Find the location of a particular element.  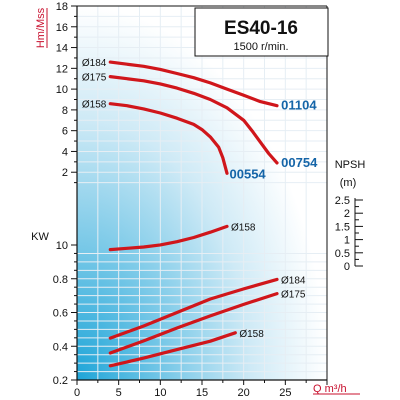

head-tick-label: 14 is located at coordinates (62, 49).